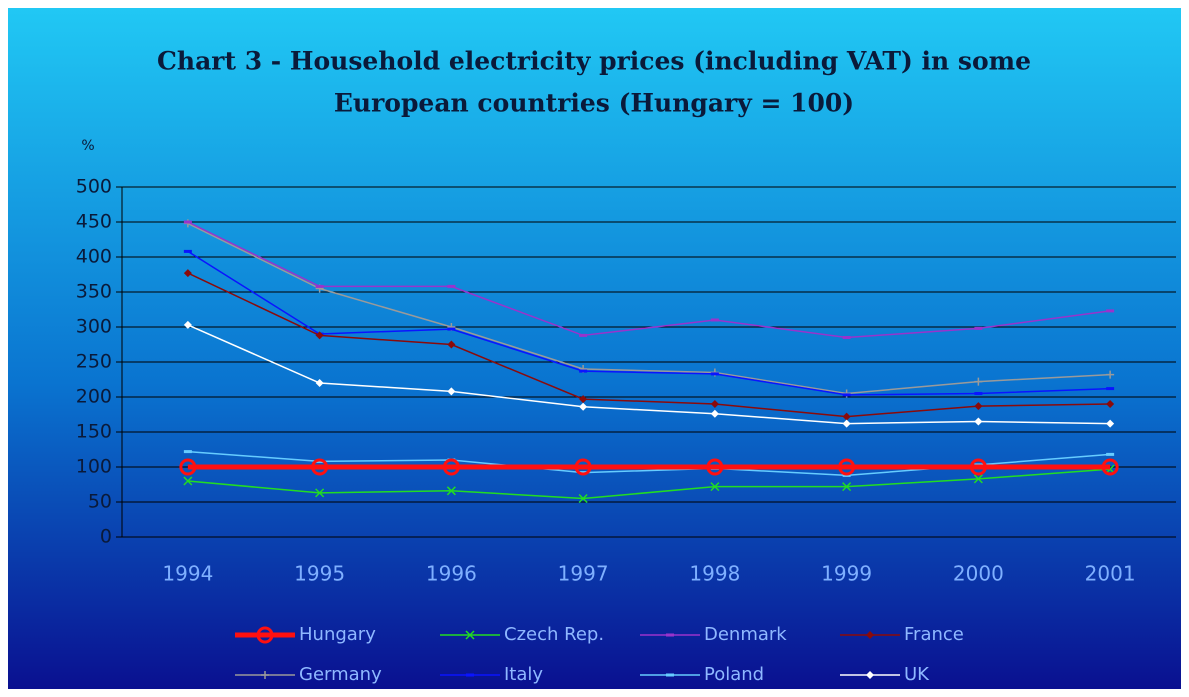  What do you see at coordinates (94, 257) in the screenshot?
I see `y-tick-label: 400` at bounding box center [94, 257].